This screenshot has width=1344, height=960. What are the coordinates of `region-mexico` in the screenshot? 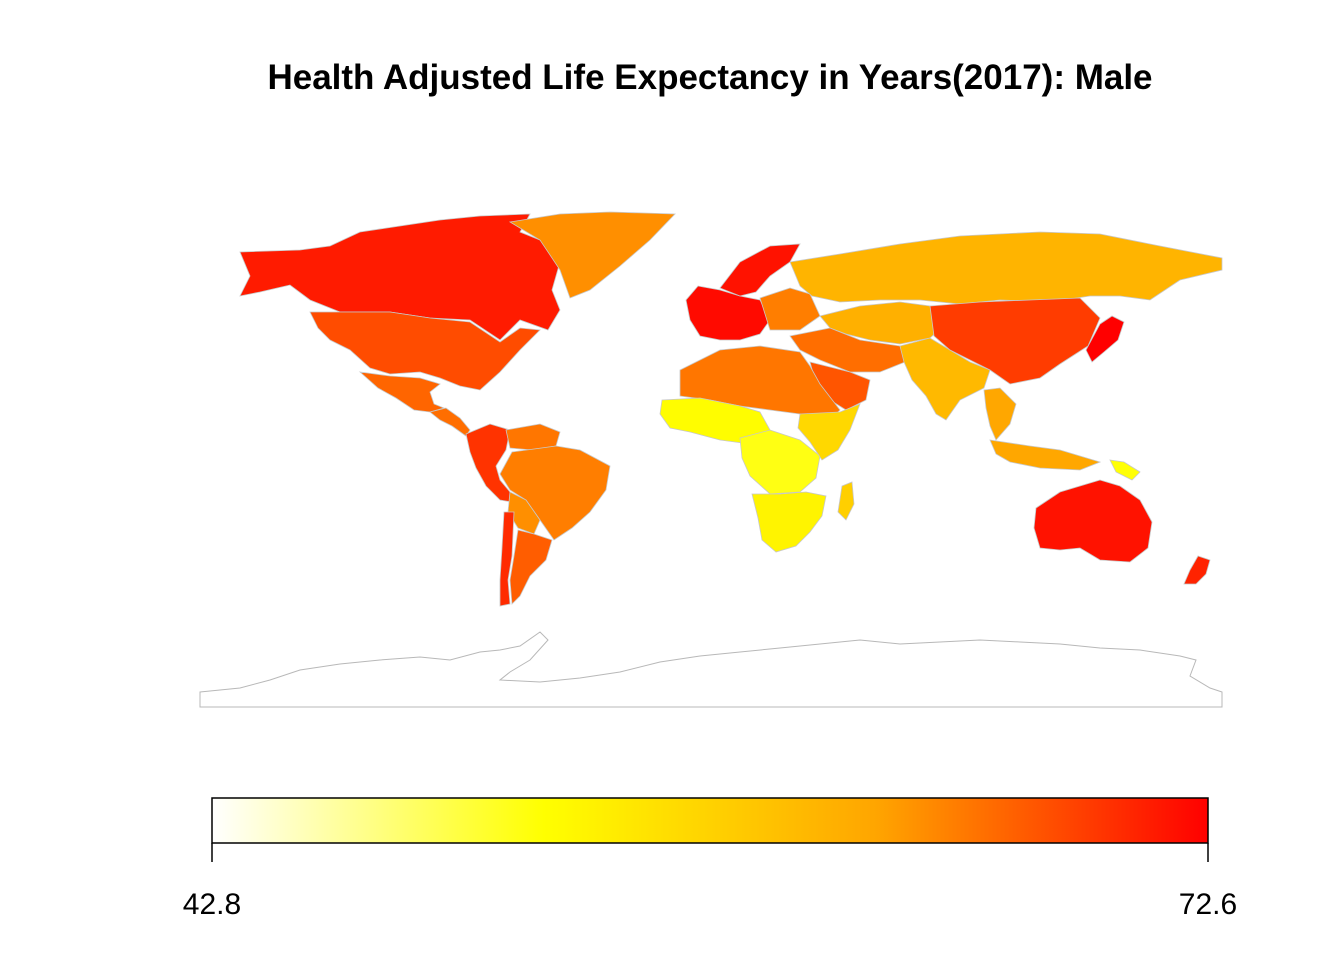 It's located at (402, 392).